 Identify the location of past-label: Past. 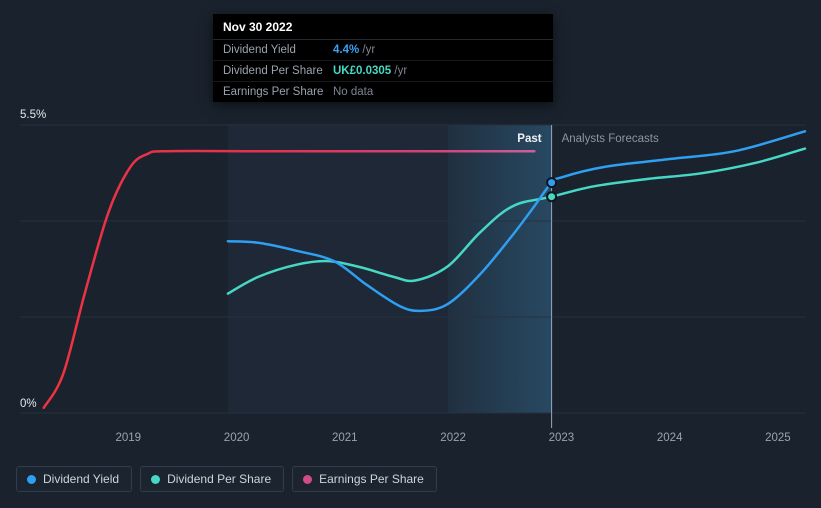
(529, 139).